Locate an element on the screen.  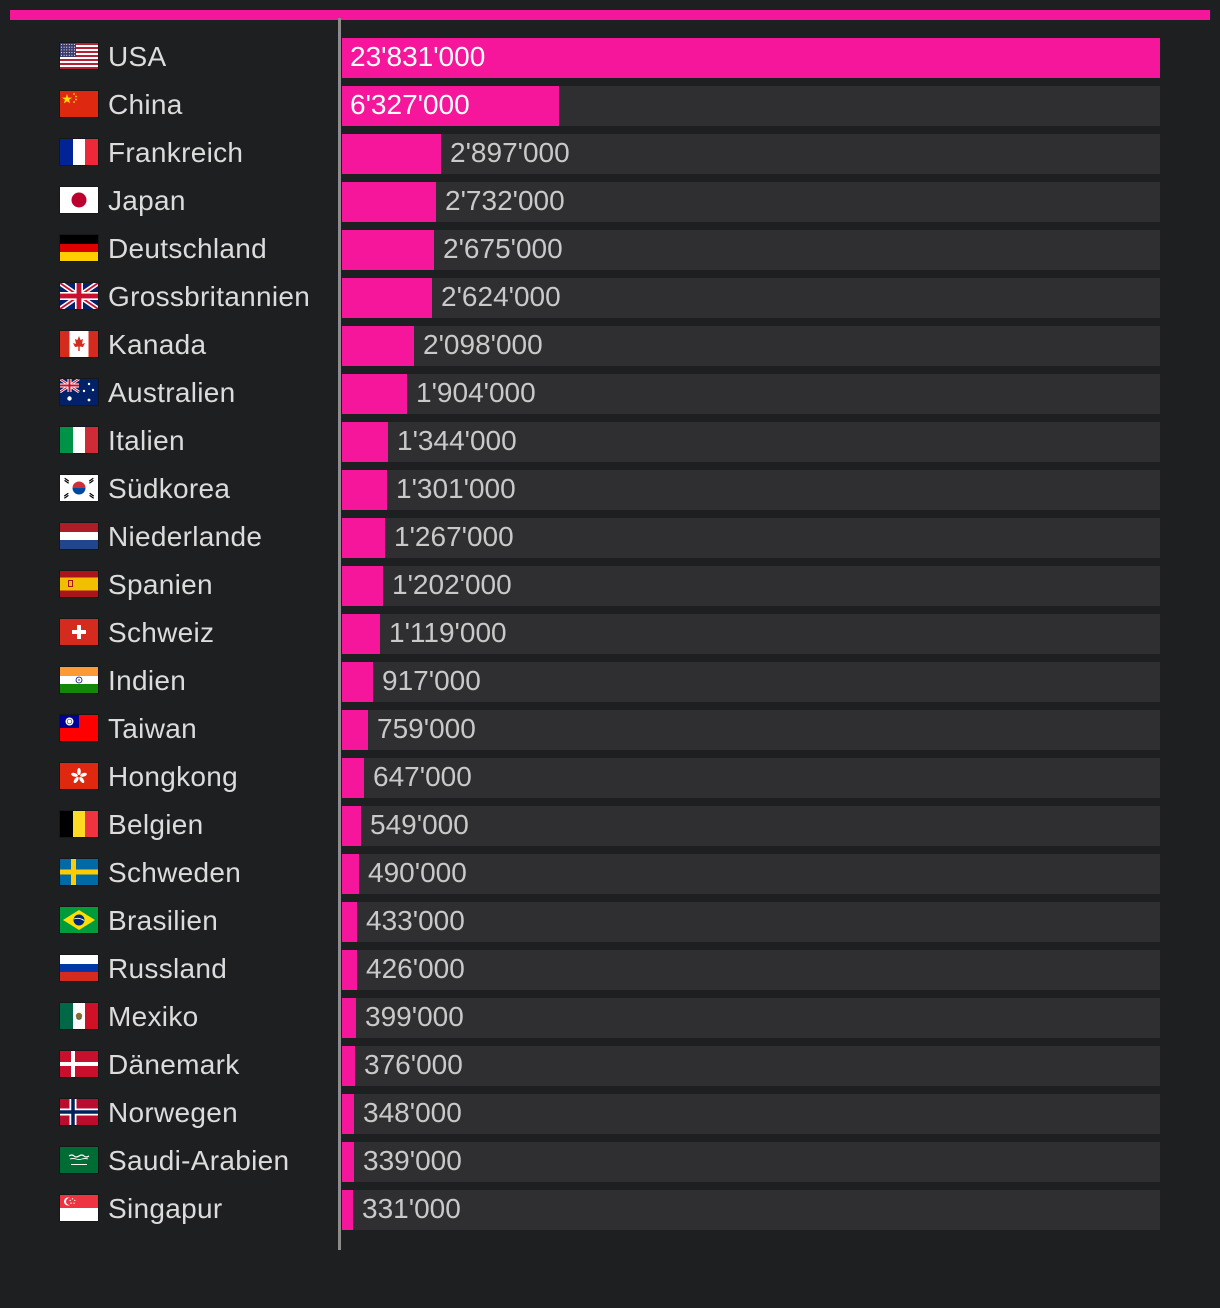
bar-row: Frankreich 2'897'000 is located at coordinates (610, 154).